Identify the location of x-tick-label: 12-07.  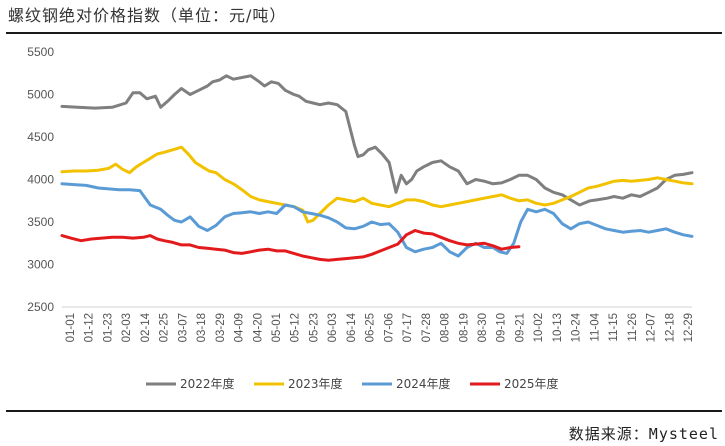
(652, 327).